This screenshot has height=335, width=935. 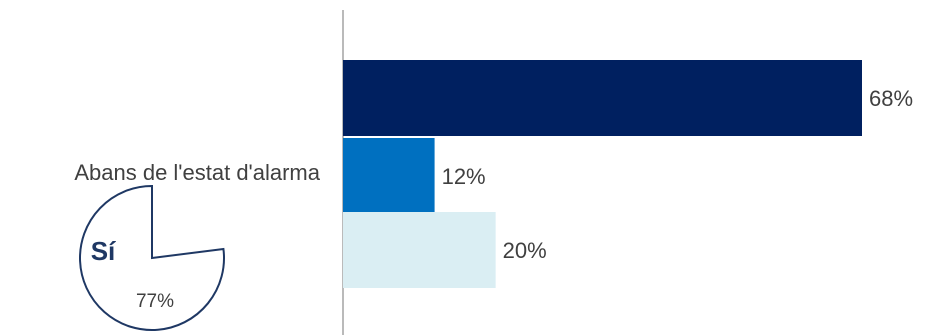 I want to click on pie-badge-value: 77%, so click(x=155, y=301).